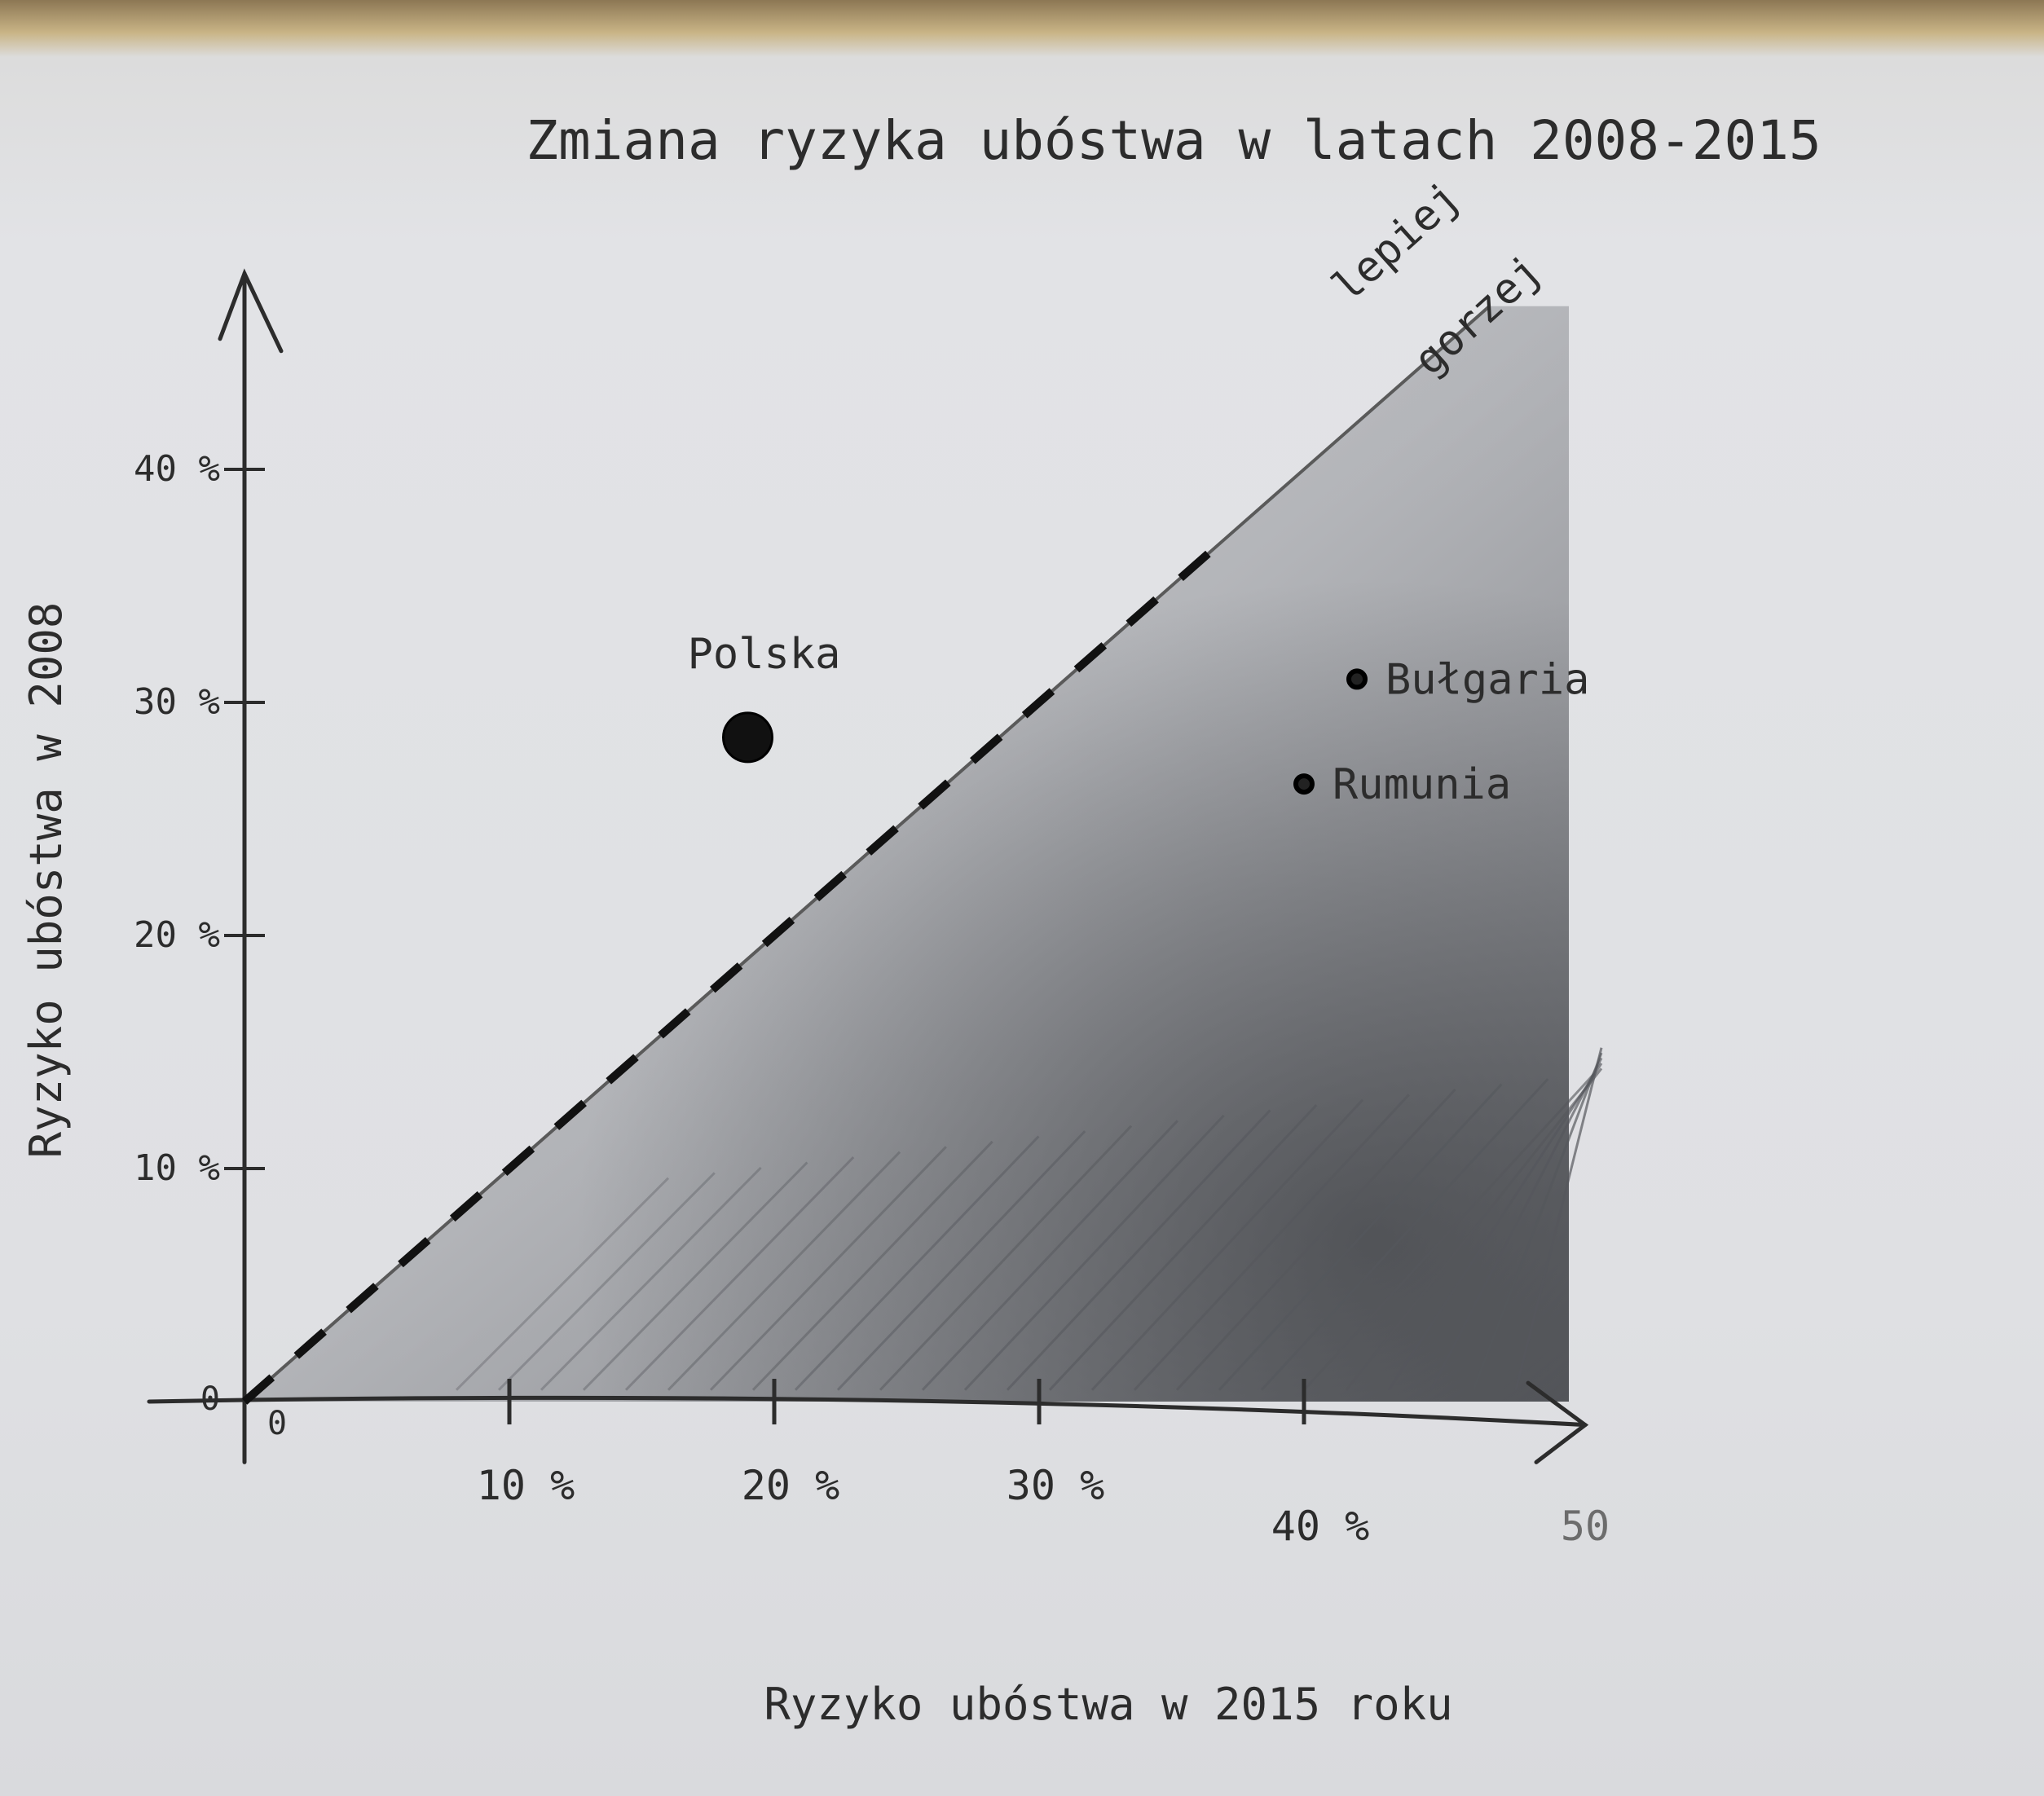 This screenshot has width=2044, height=1796. What do you see at coordinates (177, 1168) in the screenshot?
I see `y-tick-label: 10 %` at bounding box center [177, 1168].